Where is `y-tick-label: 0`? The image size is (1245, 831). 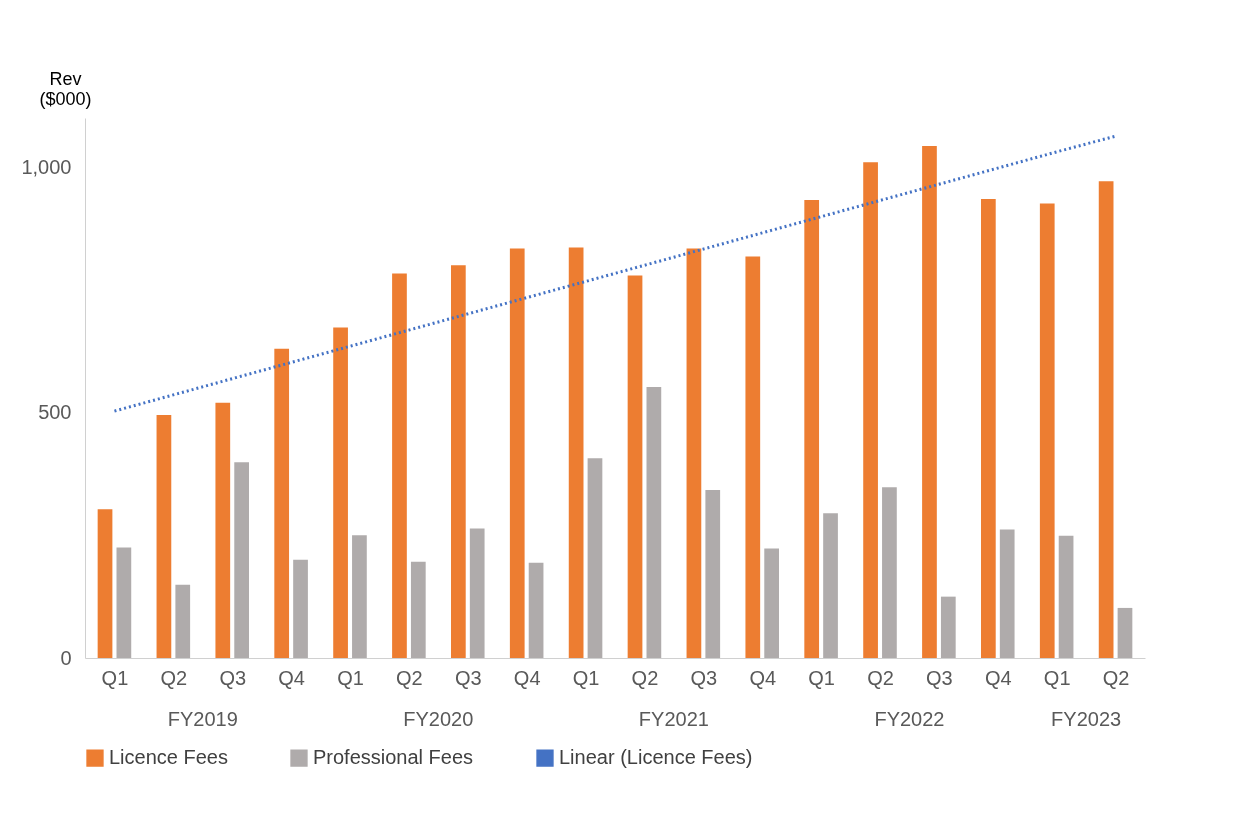 y-tick-label: 0 is located at coordinates (66, 657).